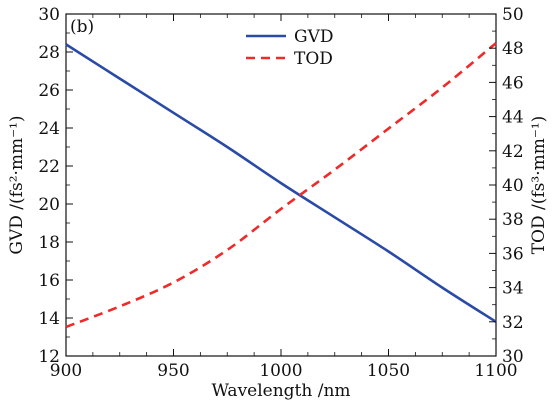  I want to click on y-left-axis-title: GVD /(fs²·mm⁻¹), so click(17, 184).